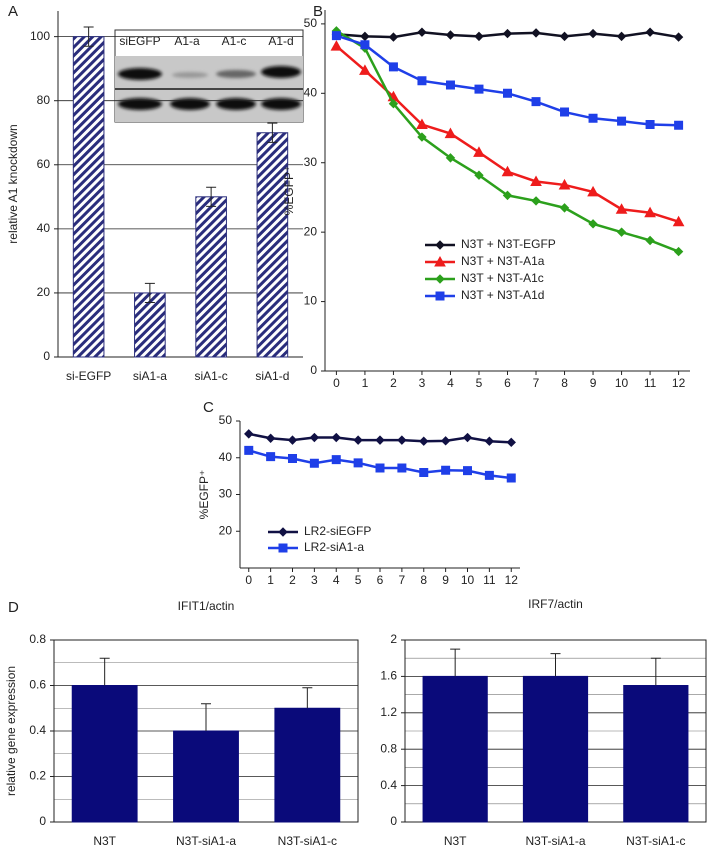  Describe the element at coordinates (655, 841) in the screenshot. I see `x-tick-label: N3T-siA1-c` at that location.